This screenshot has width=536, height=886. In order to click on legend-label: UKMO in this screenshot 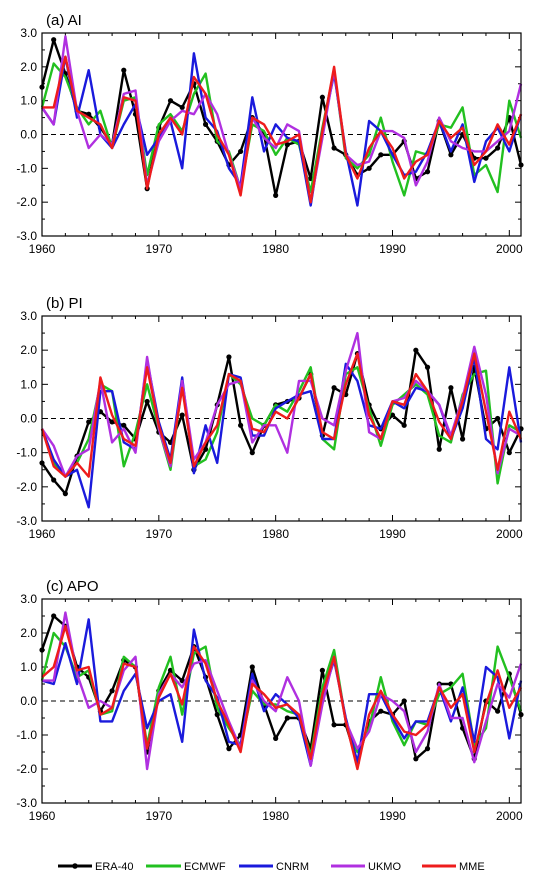, I will do `click(384, 867)`.